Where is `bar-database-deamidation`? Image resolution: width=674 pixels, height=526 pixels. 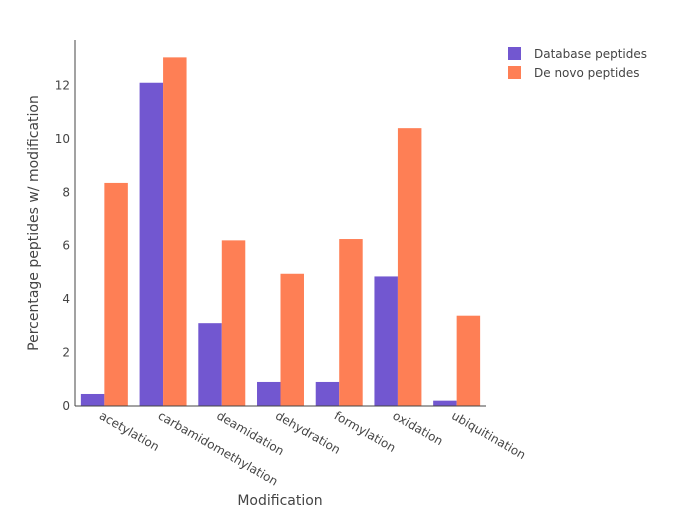 bar-database-deamidation is located at coordinates (210, 364).